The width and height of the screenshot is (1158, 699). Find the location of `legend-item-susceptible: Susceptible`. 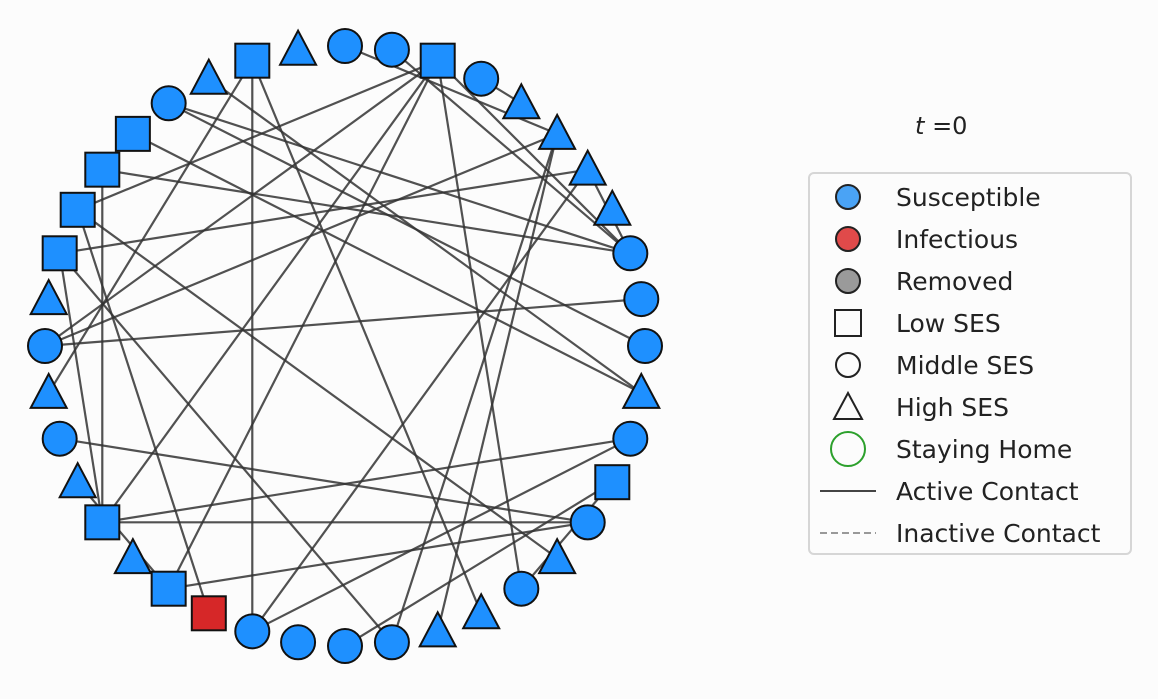

legend-item-susceptible: Susceptible is located at coordinates (970, 197).